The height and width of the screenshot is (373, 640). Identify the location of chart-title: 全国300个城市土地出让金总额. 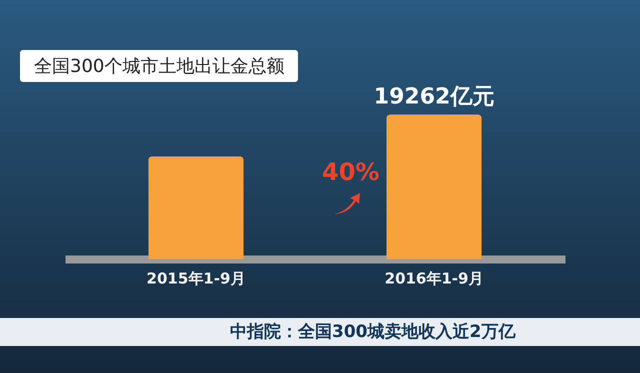
(159, 66).